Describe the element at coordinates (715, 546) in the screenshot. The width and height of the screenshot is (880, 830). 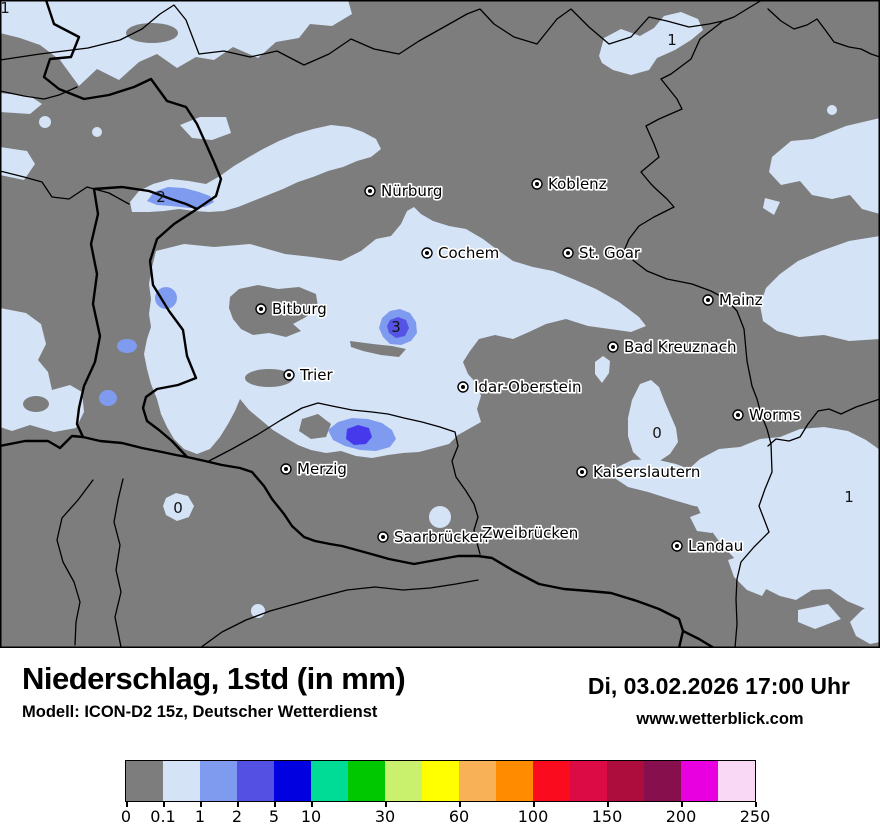
I see `city-label: Landau` at that location.